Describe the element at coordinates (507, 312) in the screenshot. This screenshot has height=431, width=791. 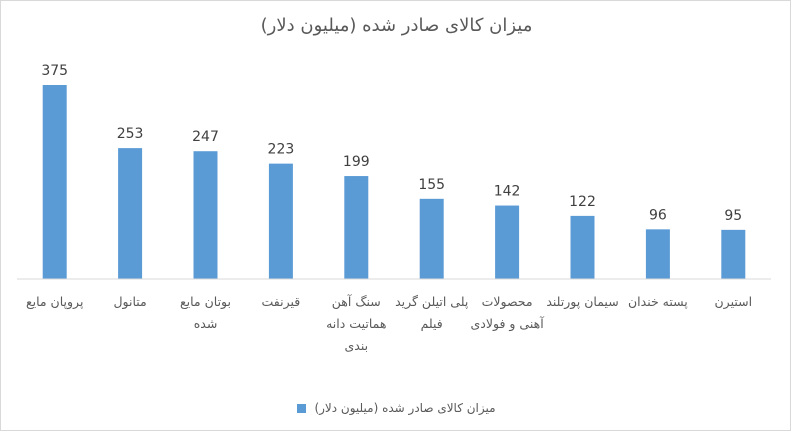
I see `category-label-6: محصولات آهنی و فولادی` at that location.